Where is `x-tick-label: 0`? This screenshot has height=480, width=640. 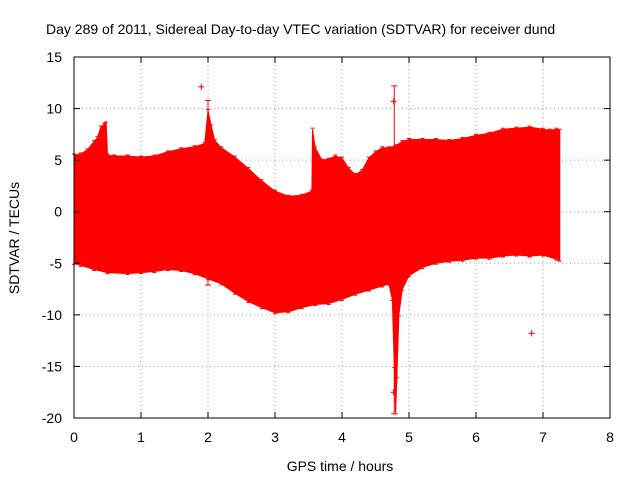 x-tick-label: 0 is located at coordinates (74, 437).